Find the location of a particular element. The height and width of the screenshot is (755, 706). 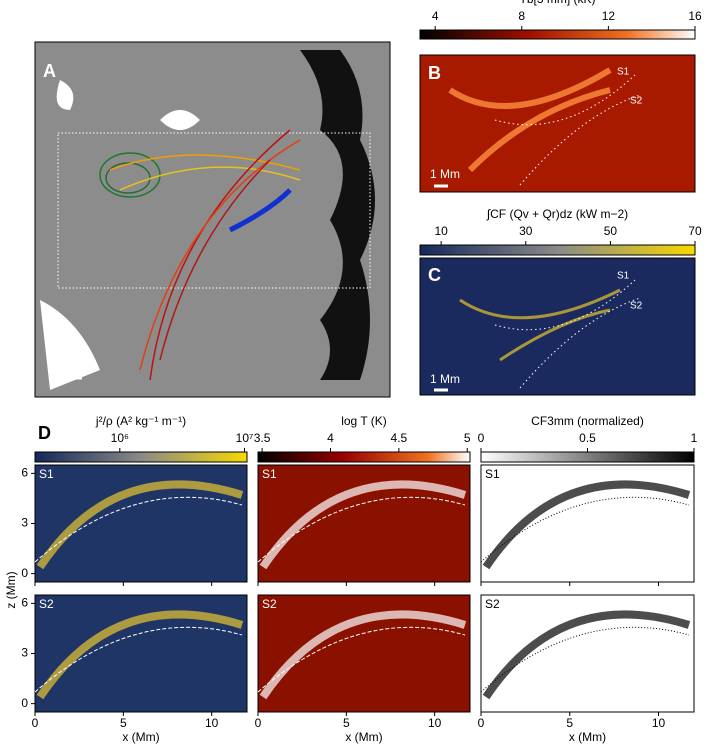

colorbar-title: Tb[3 mm] (kK) is located at coordinates (557, 3).